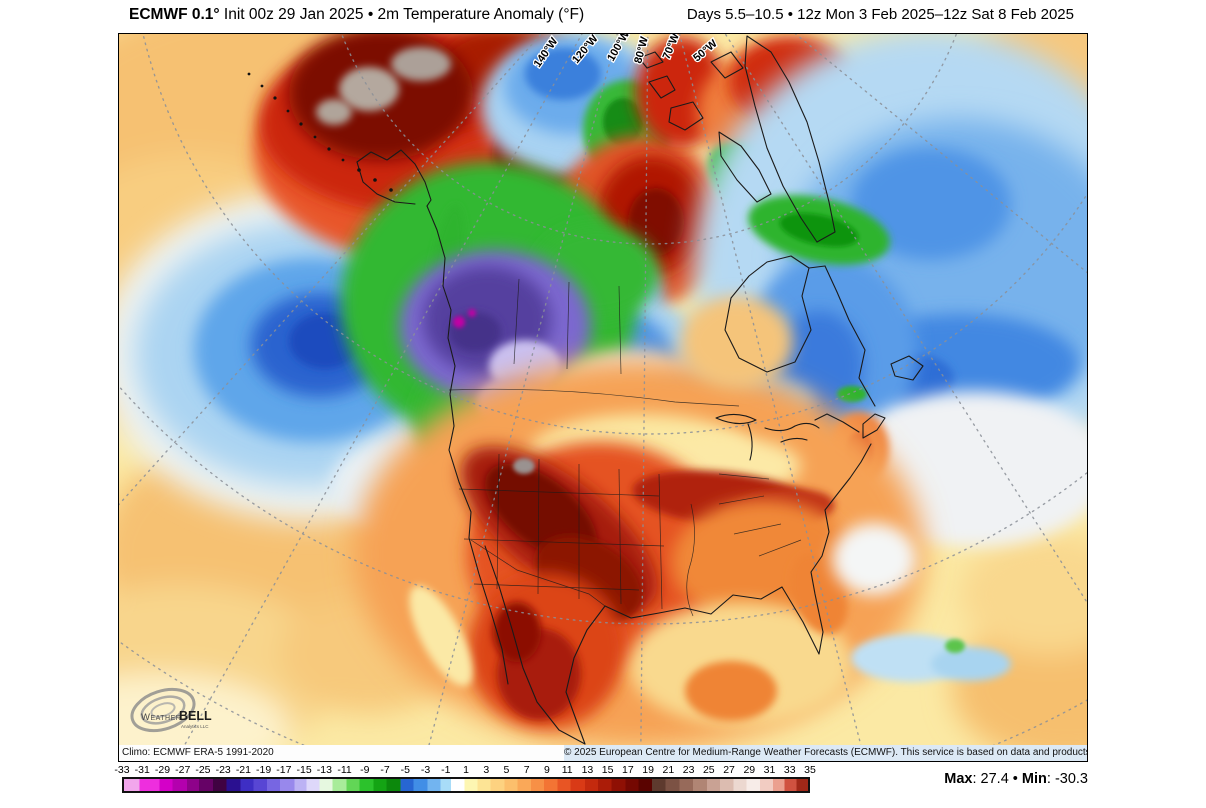 The height and width of the screenshot is (808, 1206). I want to click on climo-note: Climo: ECMWF ERA-5 1991-2020, so click(341, 753).